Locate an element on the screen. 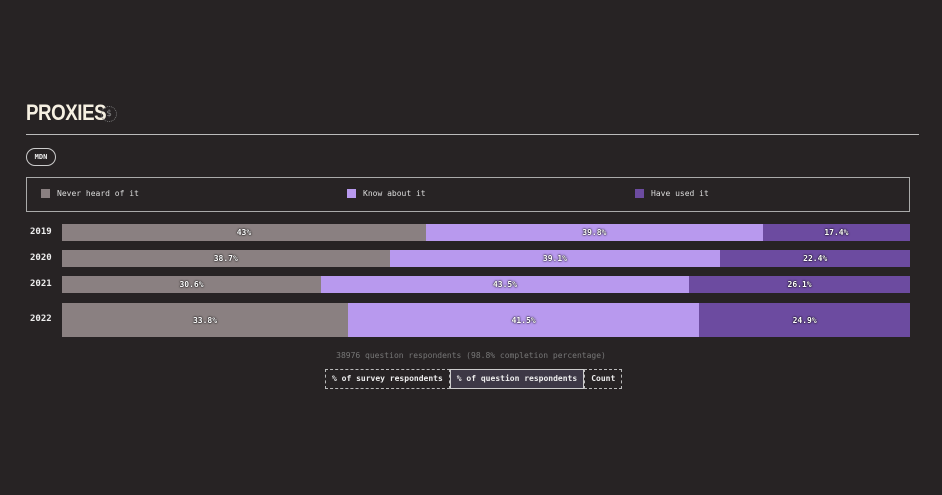  year-label: 2021 is located at coordinates (41, 283).